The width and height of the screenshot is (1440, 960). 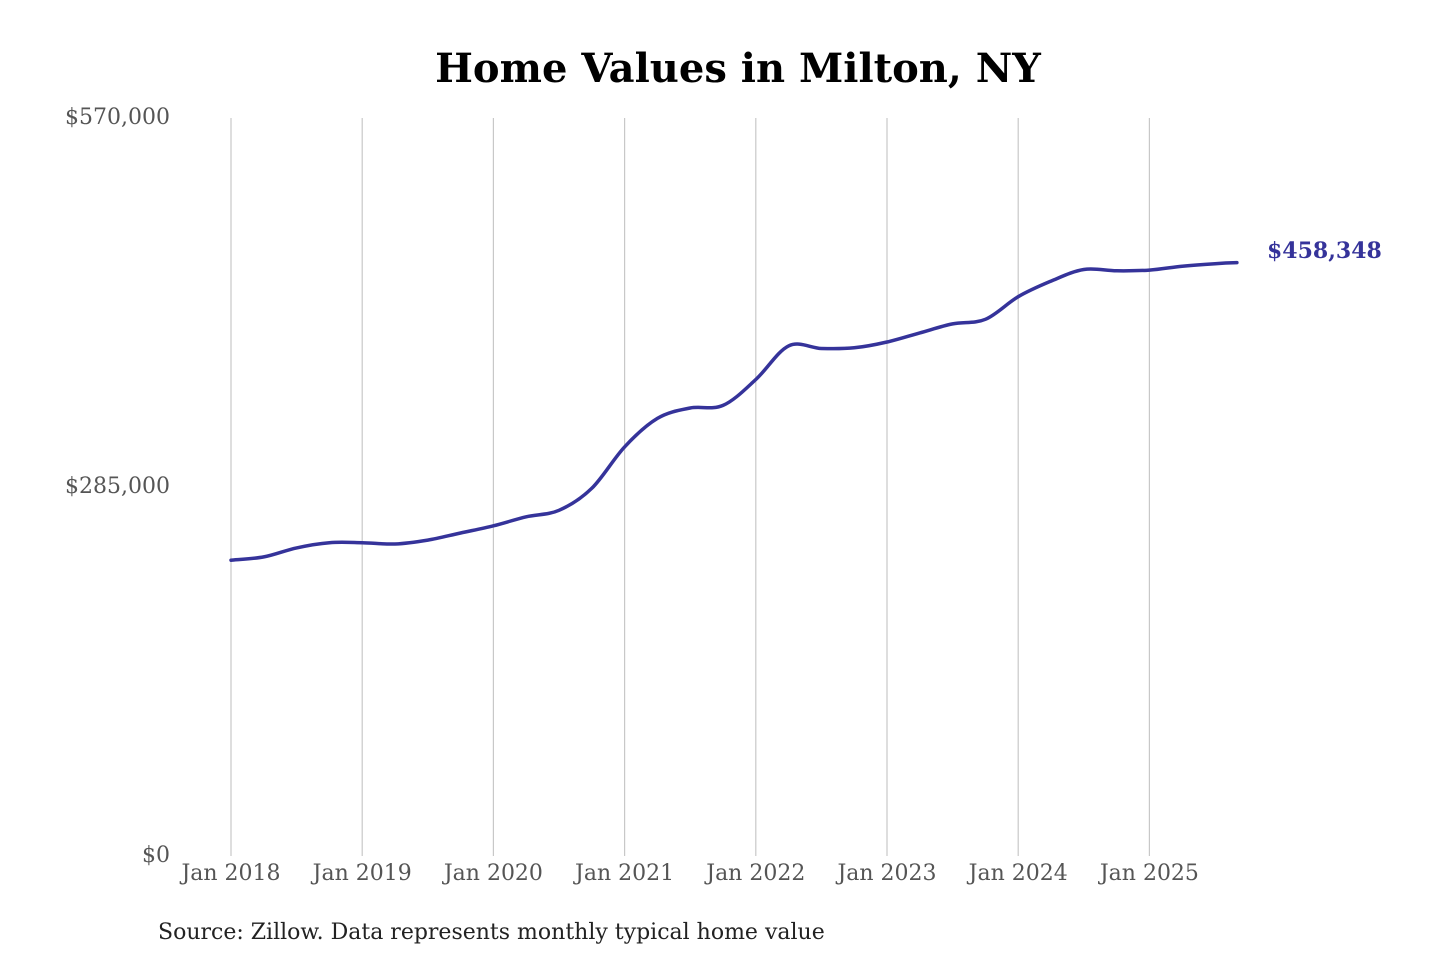 I want to click on end-value-label: $458,348, so click(x=1324, y=251).